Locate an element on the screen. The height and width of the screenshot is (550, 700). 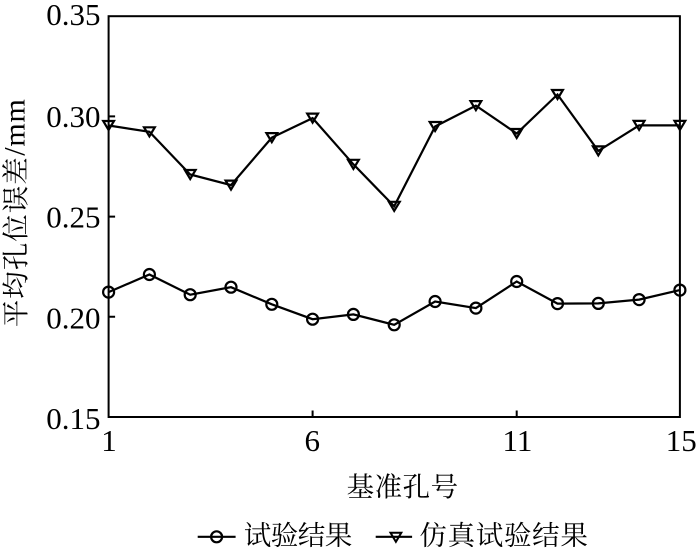
svg-text: 0.20 is located at coordinates (73, 318).